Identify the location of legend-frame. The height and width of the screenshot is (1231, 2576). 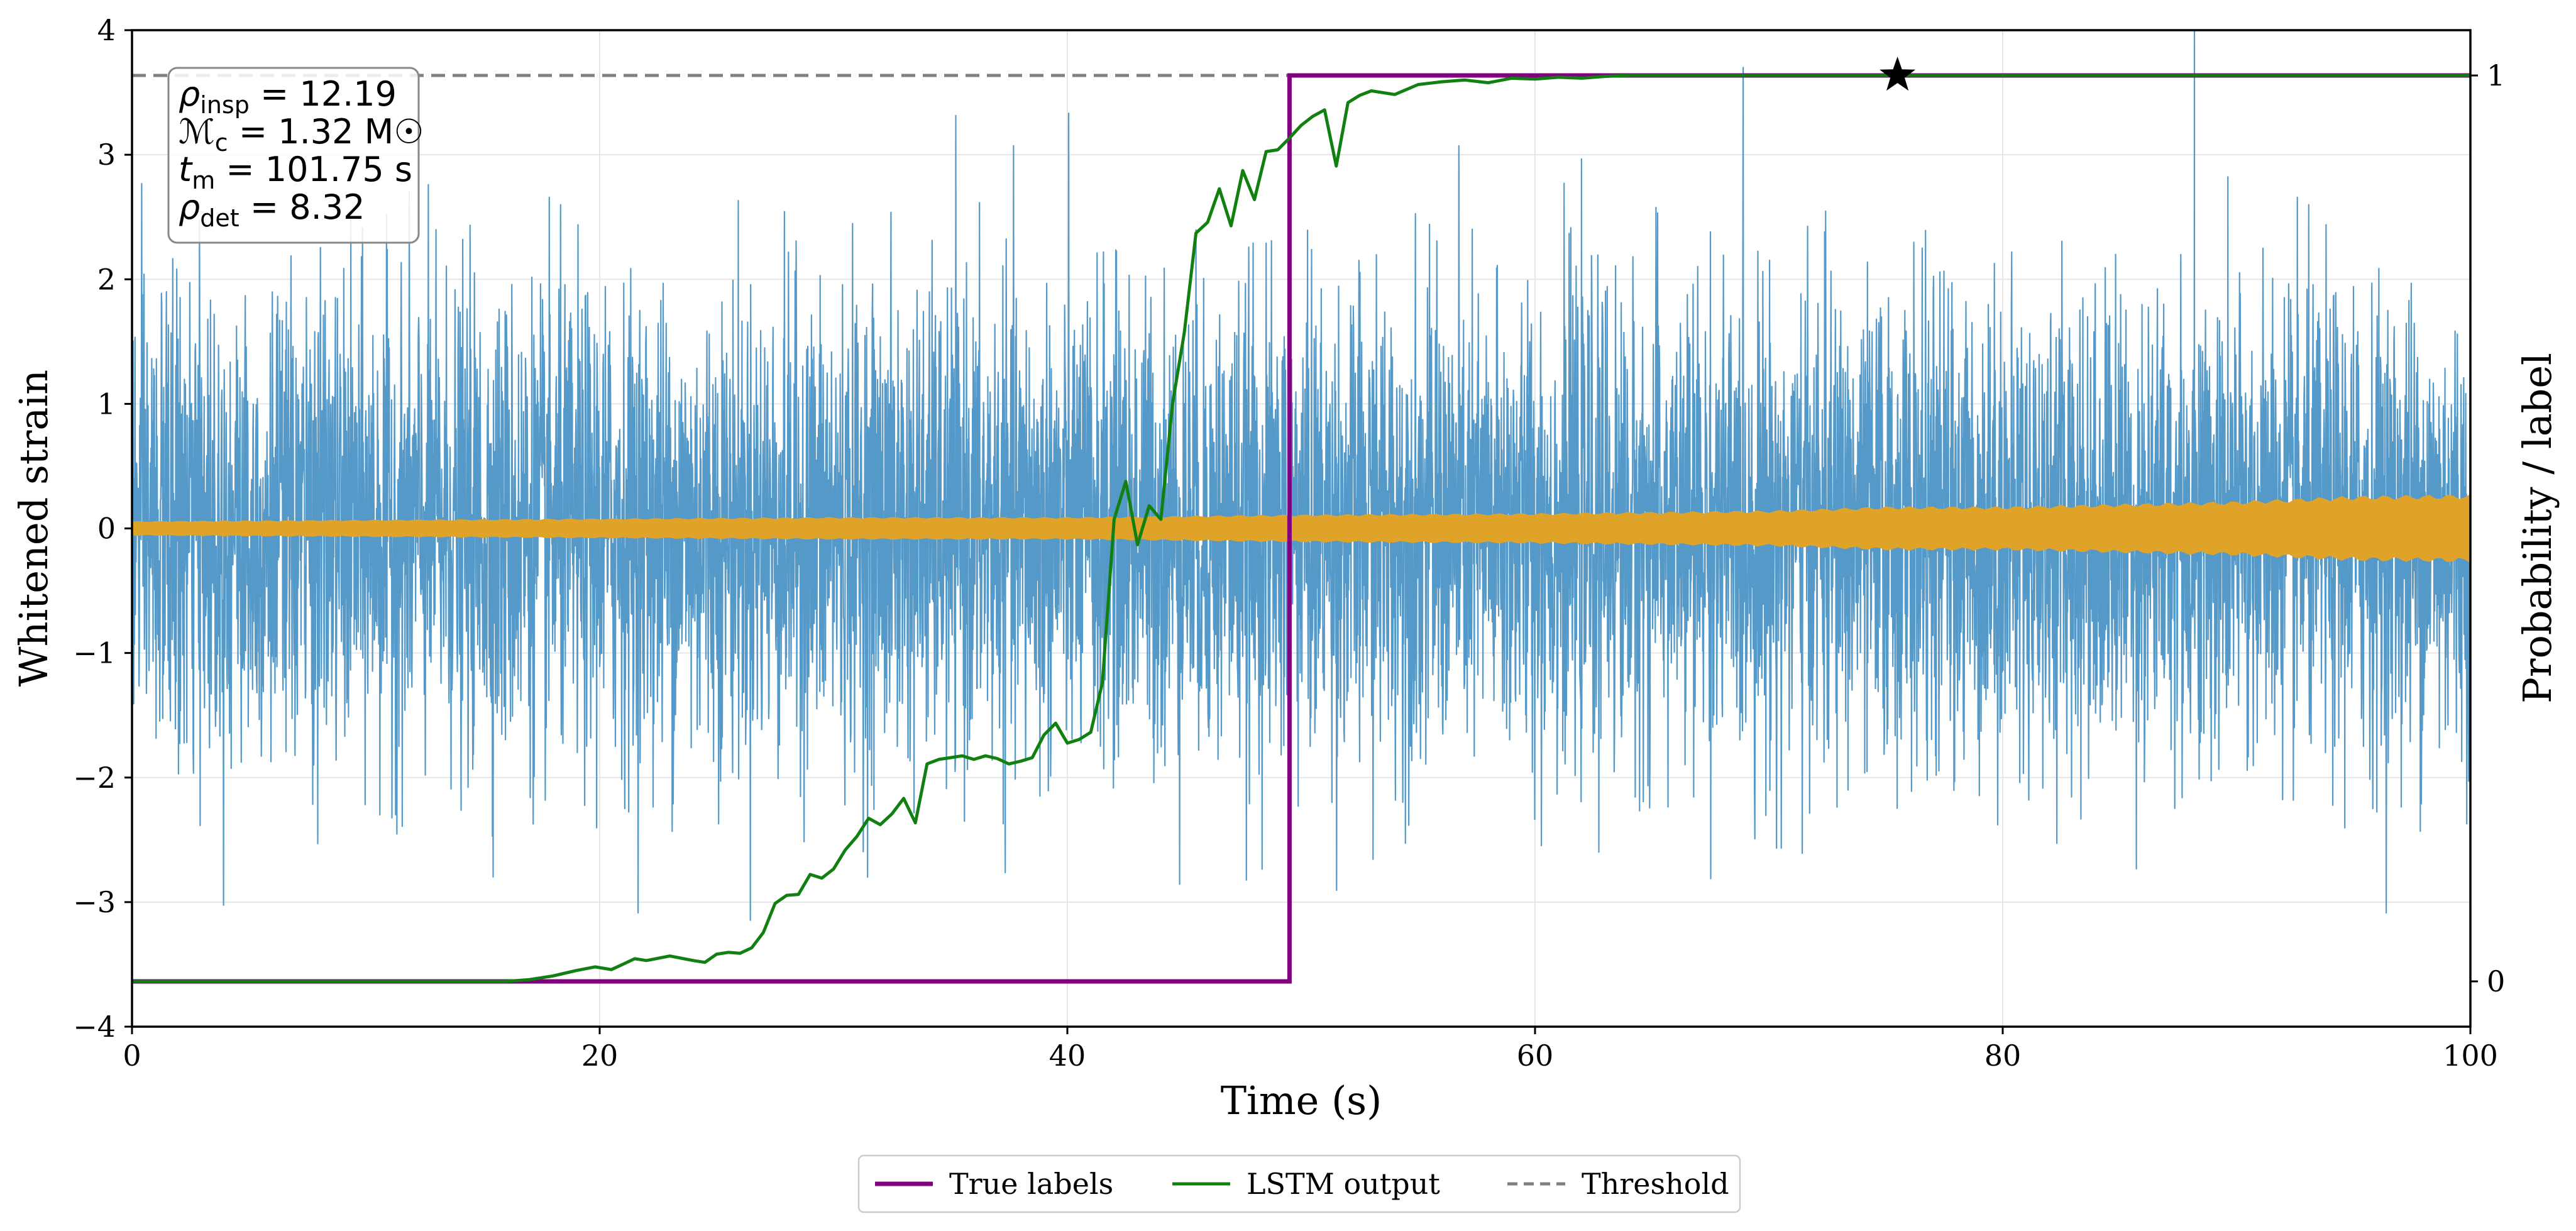
(1299, 1183).